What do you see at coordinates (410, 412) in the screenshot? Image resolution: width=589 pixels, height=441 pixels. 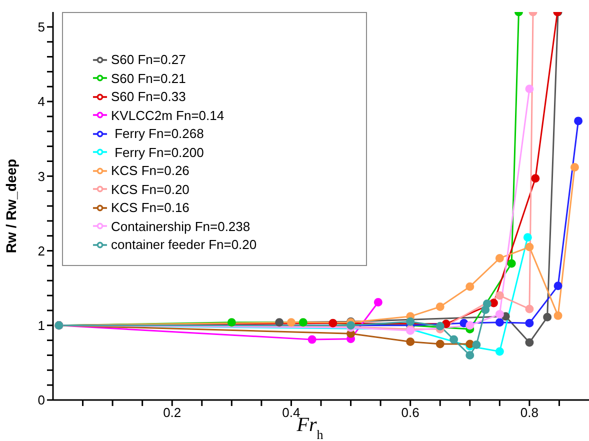 I see `x-tick-label: 0.6` at bounding box center [410, 412].